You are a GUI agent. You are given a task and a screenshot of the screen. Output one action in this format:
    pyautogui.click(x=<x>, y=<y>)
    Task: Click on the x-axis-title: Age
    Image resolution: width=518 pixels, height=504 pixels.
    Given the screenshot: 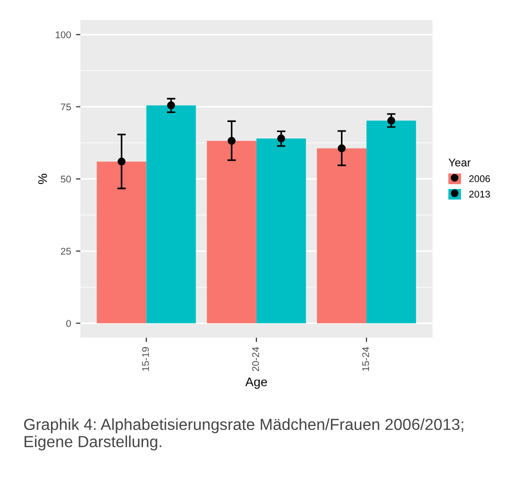 What is the action you would take?
    pyautogui.click(x=256, y=383)
    